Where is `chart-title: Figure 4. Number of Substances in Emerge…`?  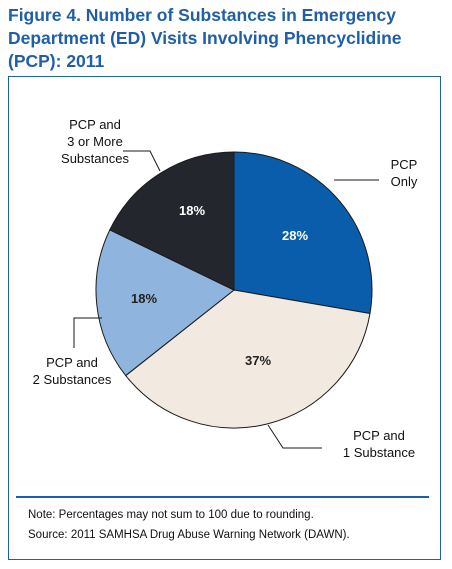 chart-title: Figure 4. Number of Substances in Emerge… is located at coordinates (205, 38).